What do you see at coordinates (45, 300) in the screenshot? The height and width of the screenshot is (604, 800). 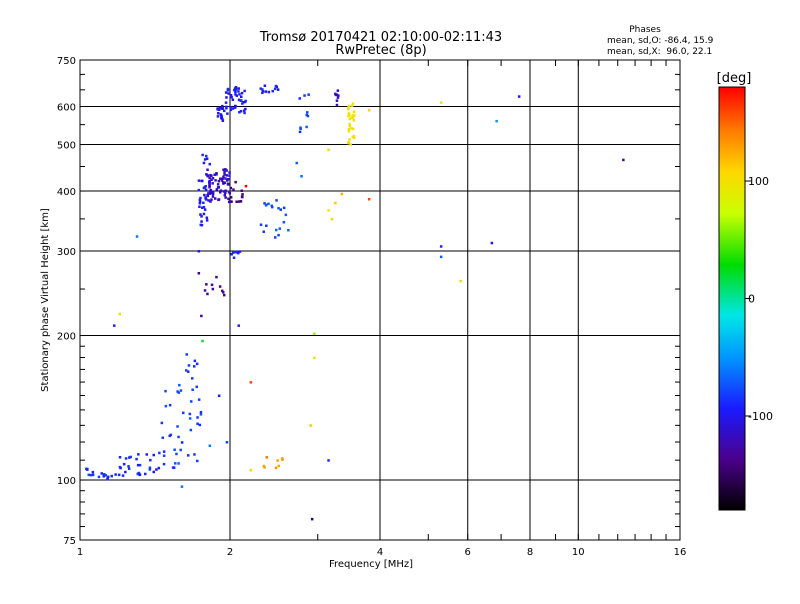 I see `y-axis-label: Stationary phase Virtual Height [km]` at bounding box center [45, 300].